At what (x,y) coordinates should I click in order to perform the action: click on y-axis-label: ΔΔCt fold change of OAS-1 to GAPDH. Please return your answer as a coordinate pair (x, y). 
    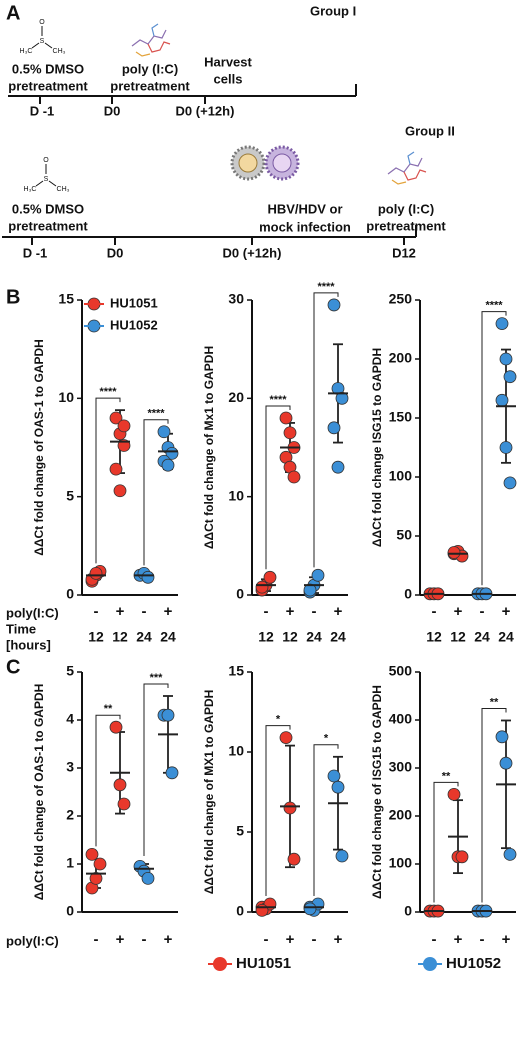
    Looking at the image, I should click on (39, 792).